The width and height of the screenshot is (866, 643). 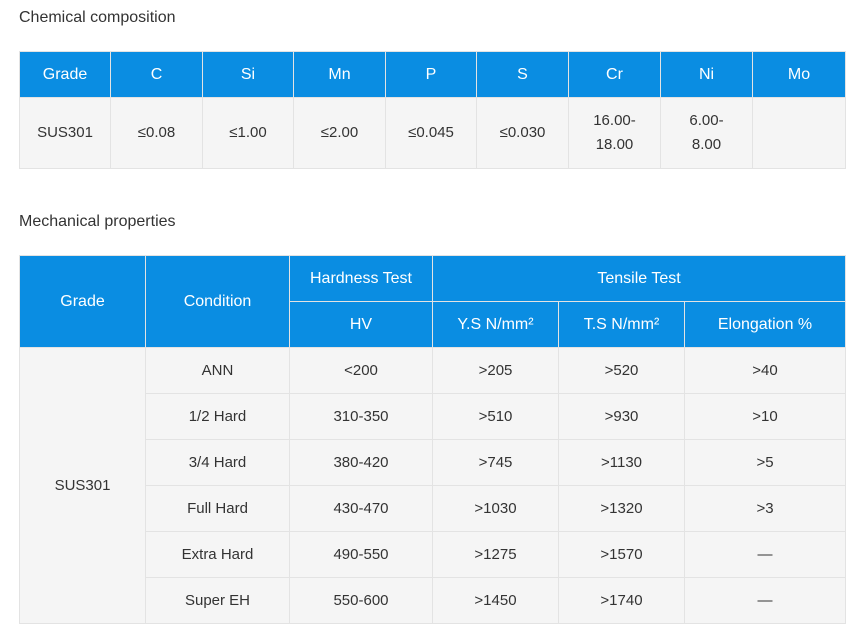 I want to click on header-c: C, so click(x=156, y=74).